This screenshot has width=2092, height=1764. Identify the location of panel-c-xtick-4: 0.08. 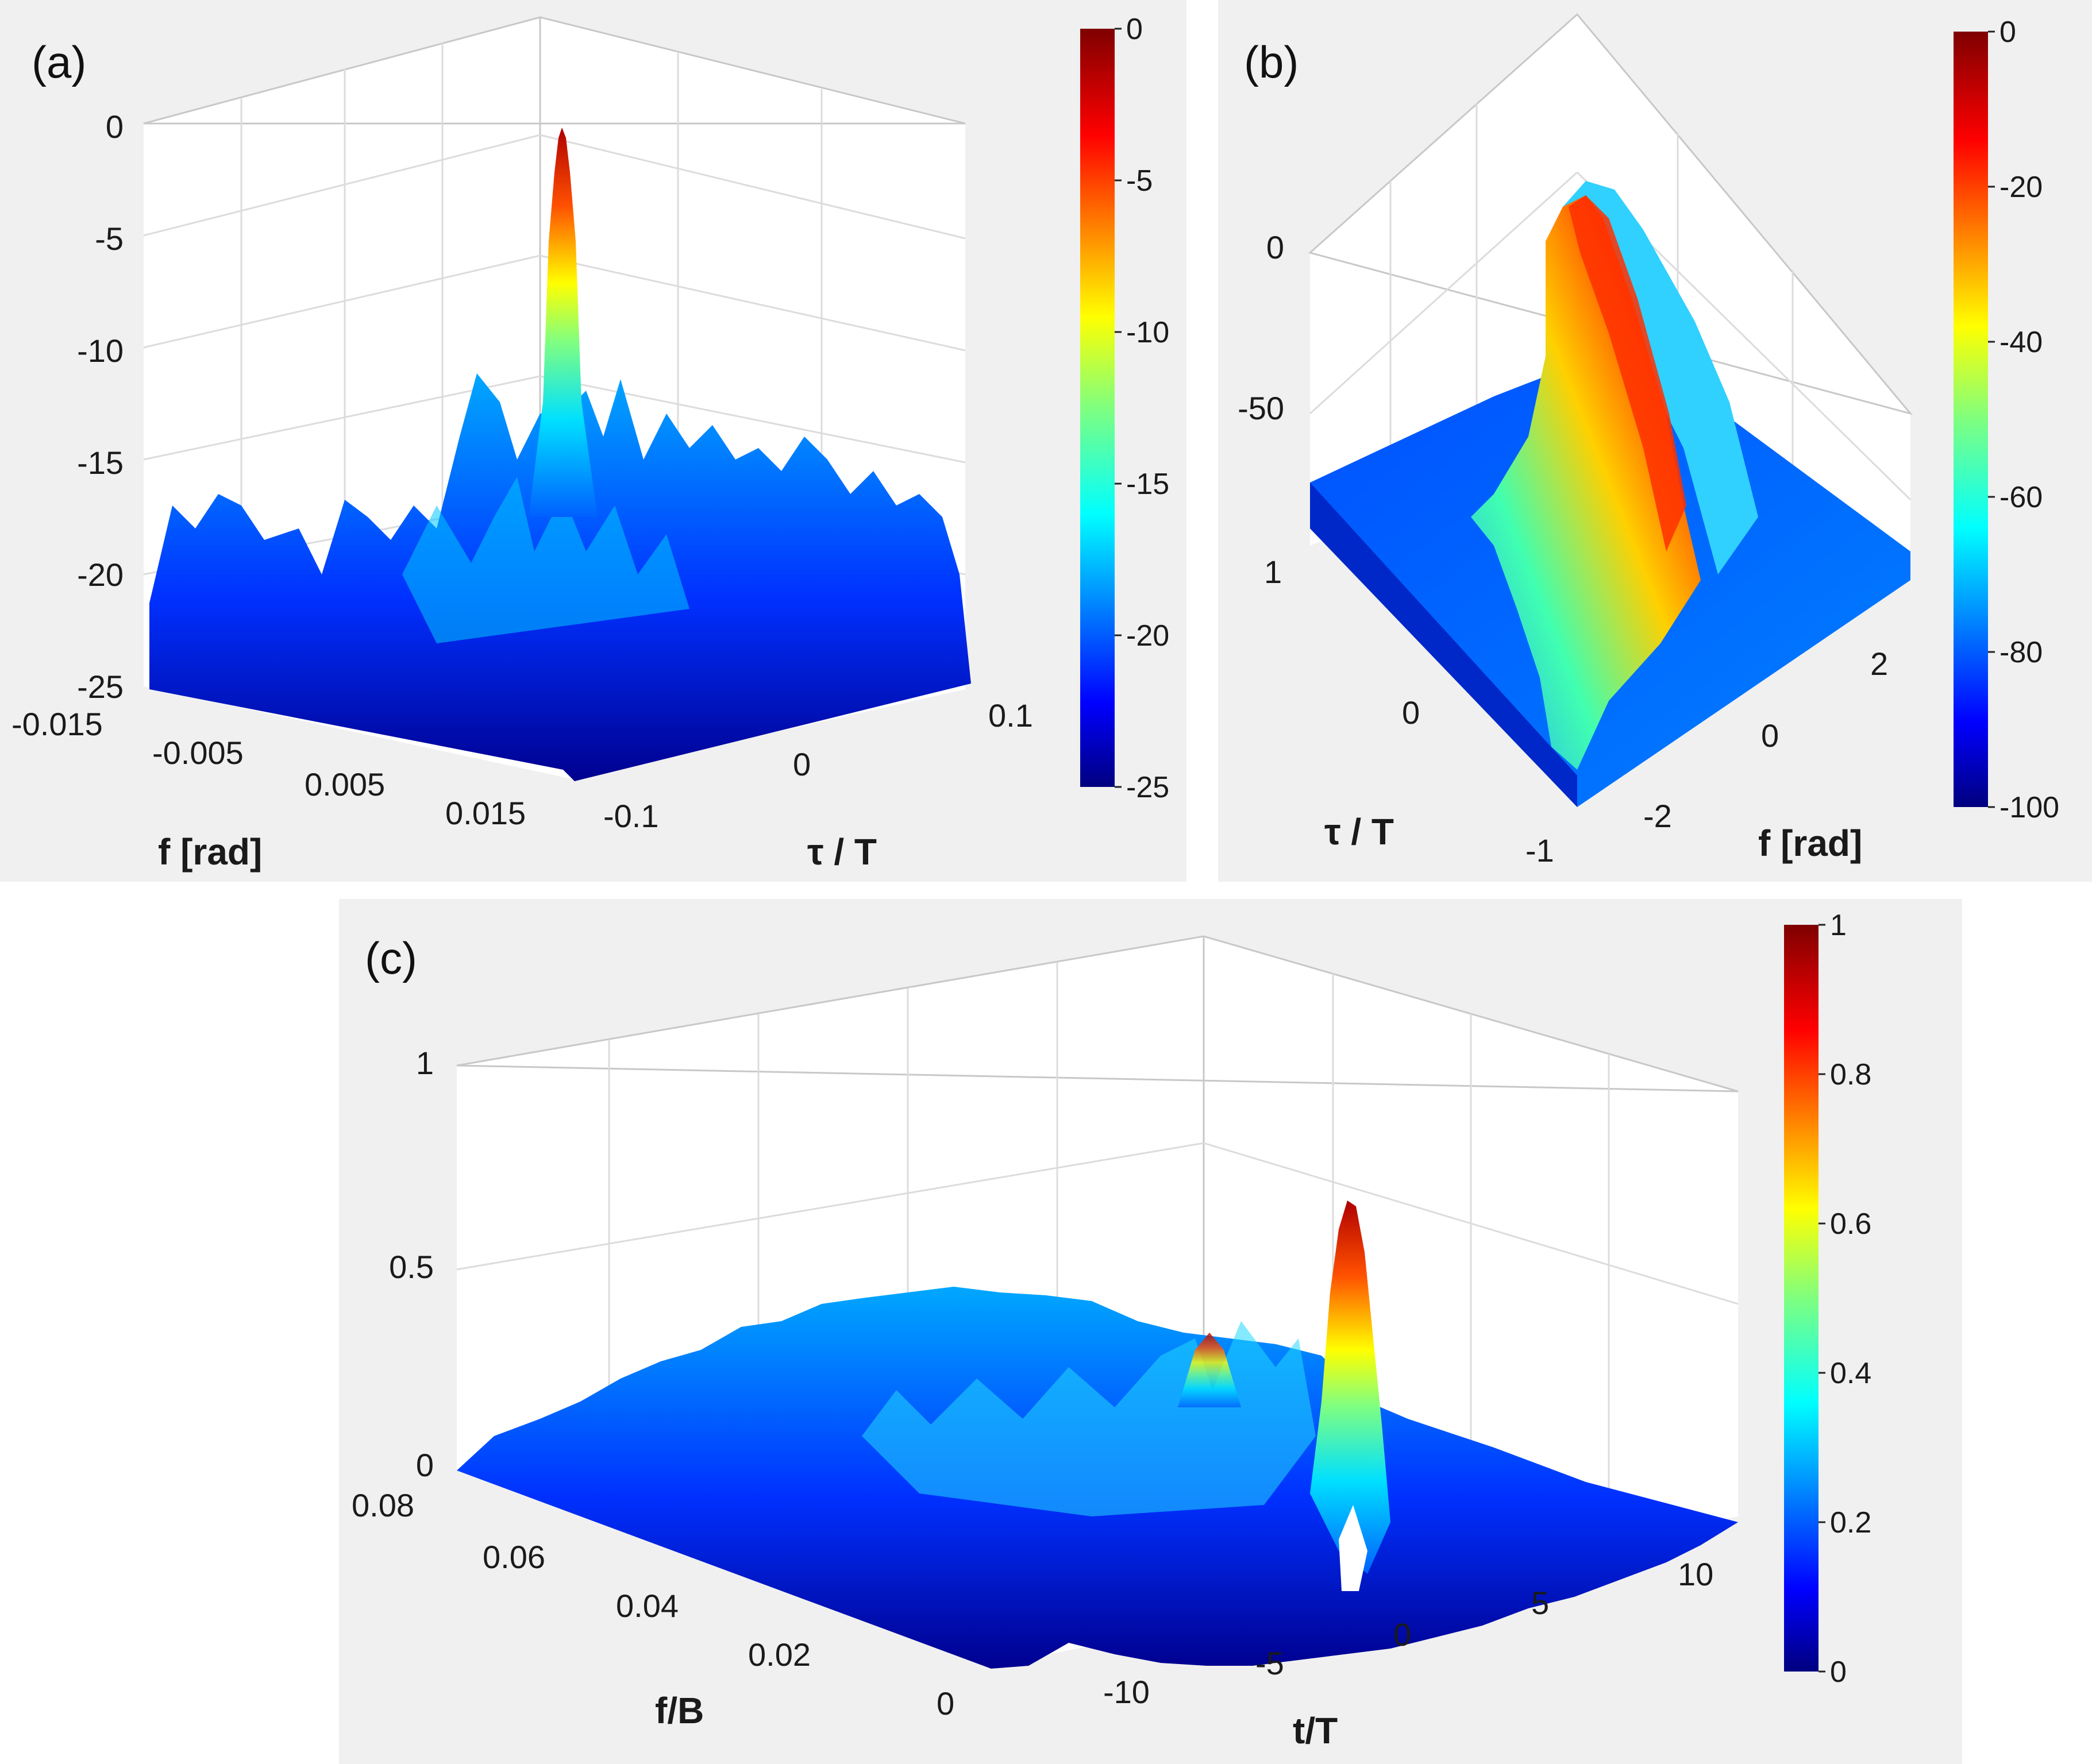
(383, 1505).